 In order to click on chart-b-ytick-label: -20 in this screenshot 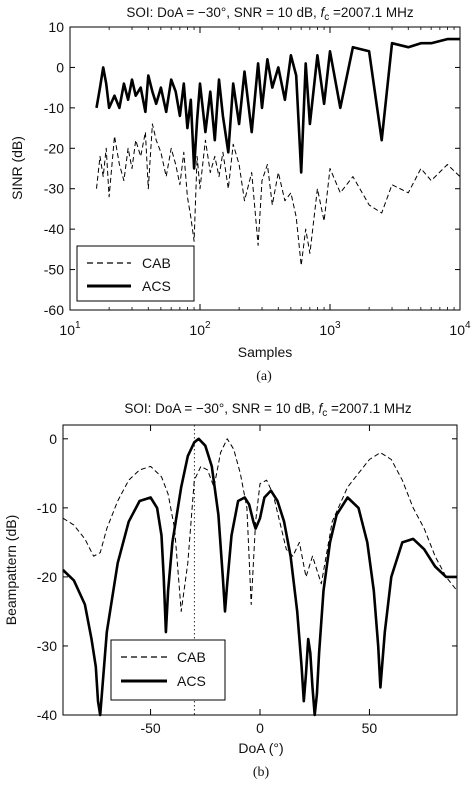, I will do `click(47, 577)`.